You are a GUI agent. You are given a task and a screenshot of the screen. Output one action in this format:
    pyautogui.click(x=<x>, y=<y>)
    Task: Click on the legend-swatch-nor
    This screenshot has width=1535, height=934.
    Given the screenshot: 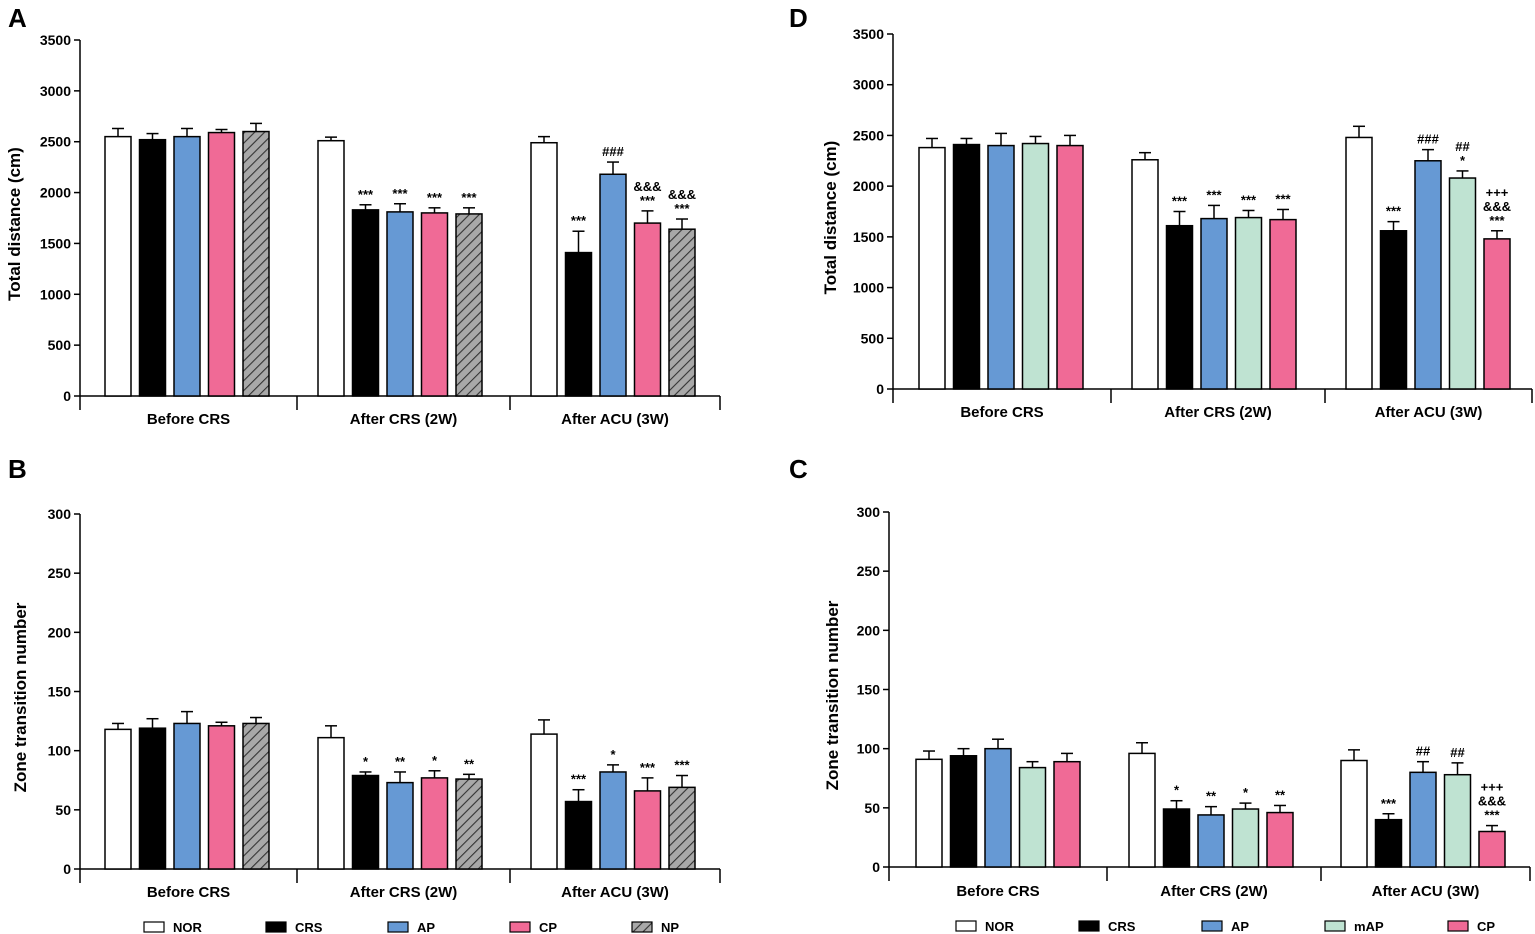 What is the action you would take?
    pyautogui.click(x=966, y=926)
    